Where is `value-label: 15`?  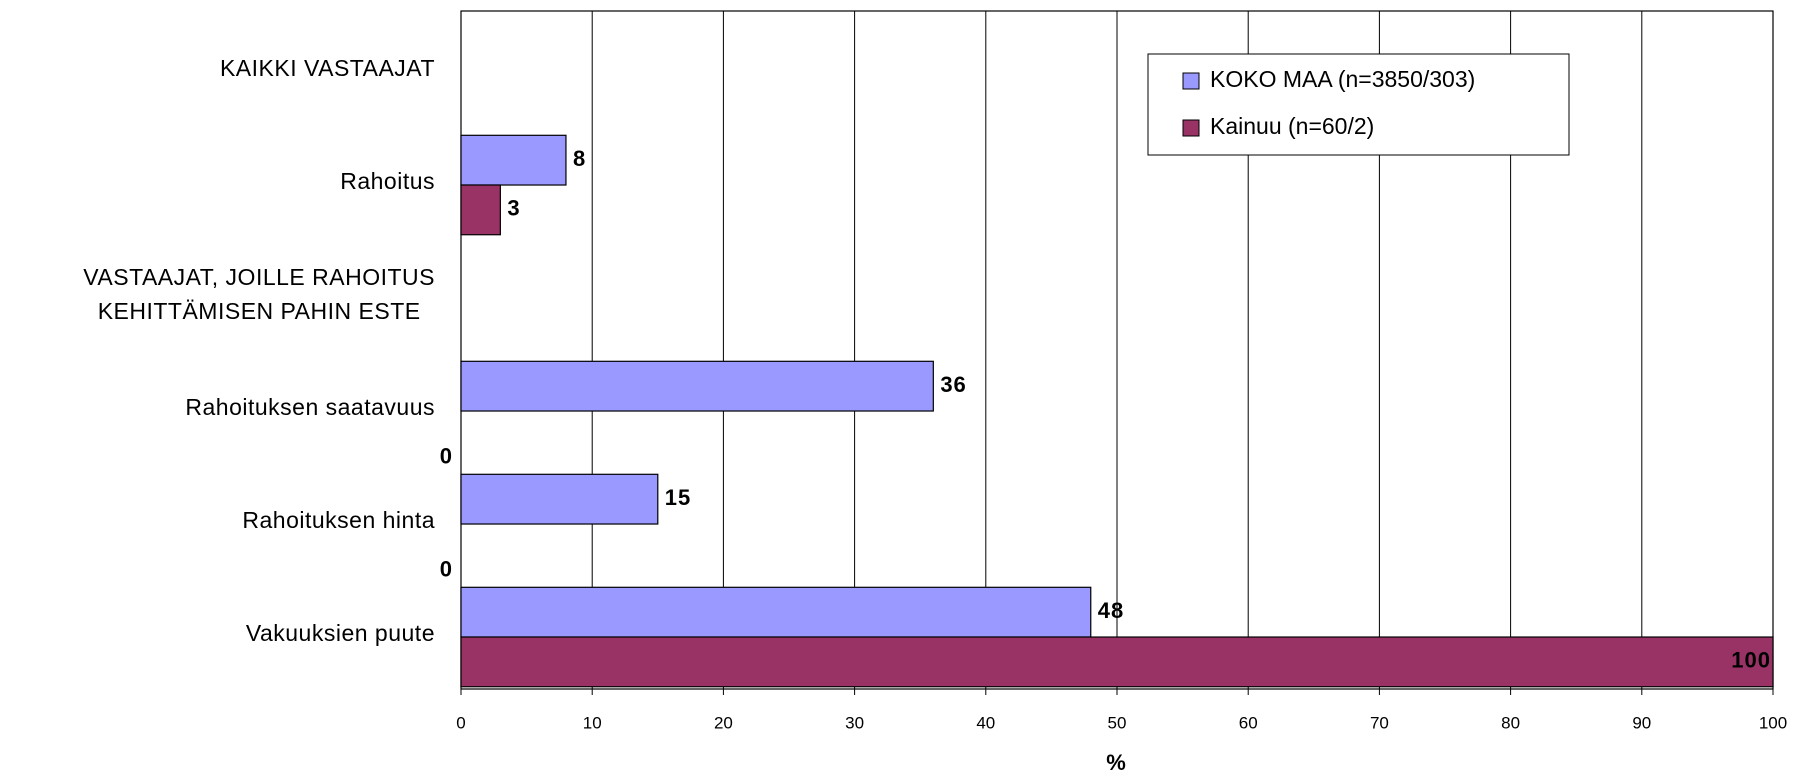
value-label: 15 is located at coordinates (678, 497).